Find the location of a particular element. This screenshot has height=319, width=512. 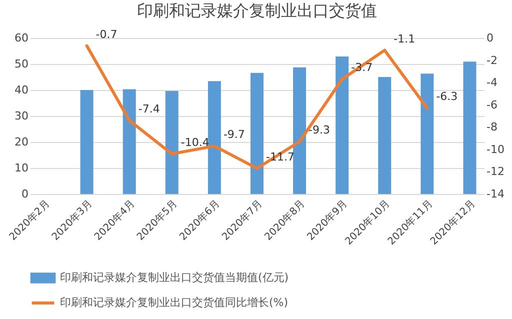

legend-label: 印刷和记录媒介复制业出口交货值同比增长(%) is located at coordinates (174, 302).